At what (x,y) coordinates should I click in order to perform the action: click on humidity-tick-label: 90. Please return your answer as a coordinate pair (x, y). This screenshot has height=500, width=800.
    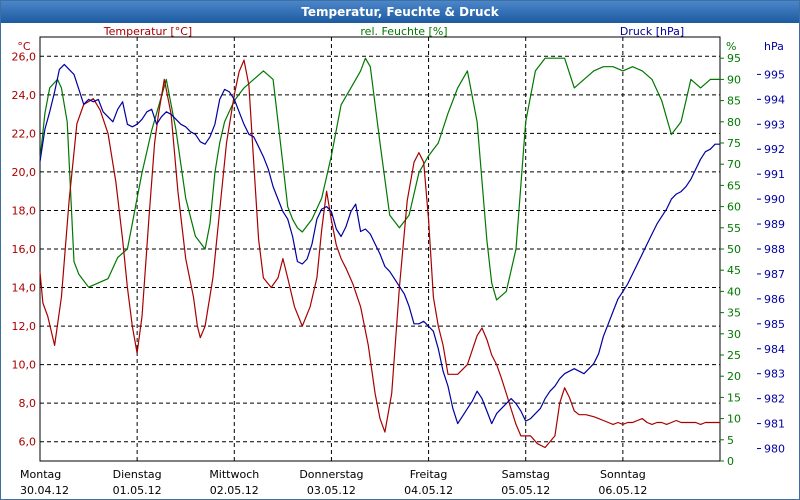
    Looking at the image, I should click on (734, 79).